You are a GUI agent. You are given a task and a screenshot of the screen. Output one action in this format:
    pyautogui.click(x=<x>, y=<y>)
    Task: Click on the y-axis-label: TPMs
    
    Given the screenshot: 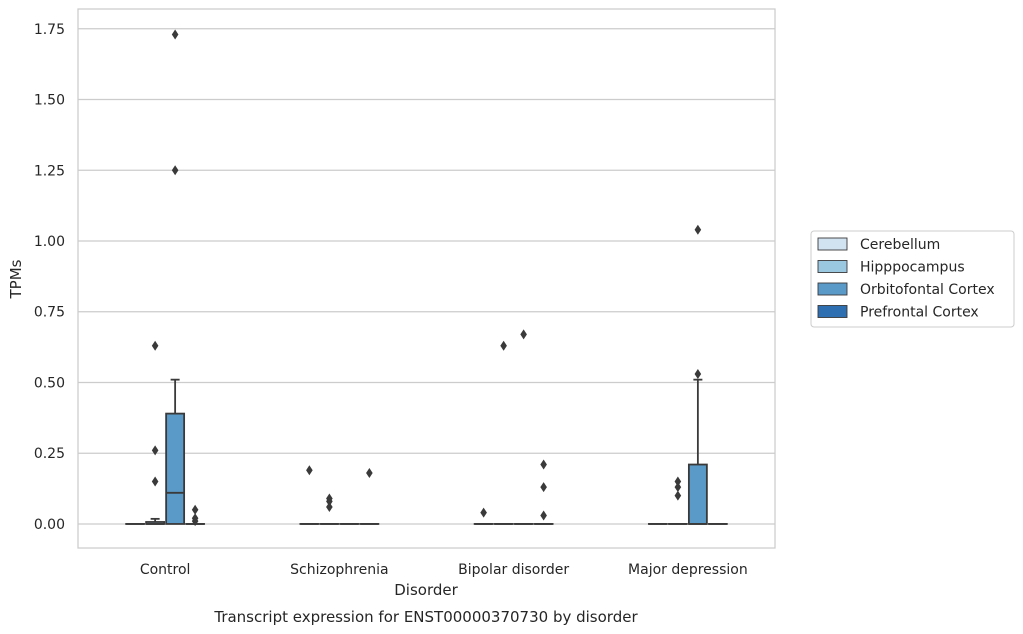 What is the action you would take?
    pyautogui.click(x=16, y=279)
    